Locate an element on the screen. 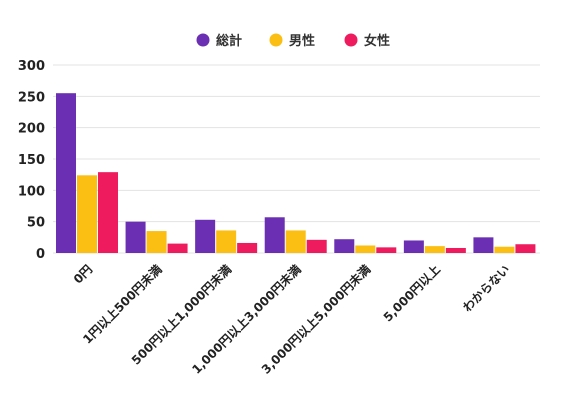 The image size is (580, 400). y-tick-label: 0 is located at coordinates (40, 254).